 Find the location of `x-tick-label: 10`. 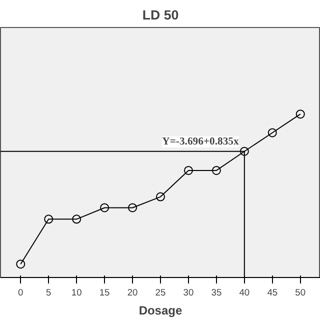

x-tick-label: 10 is located at coordinates (76, 293).